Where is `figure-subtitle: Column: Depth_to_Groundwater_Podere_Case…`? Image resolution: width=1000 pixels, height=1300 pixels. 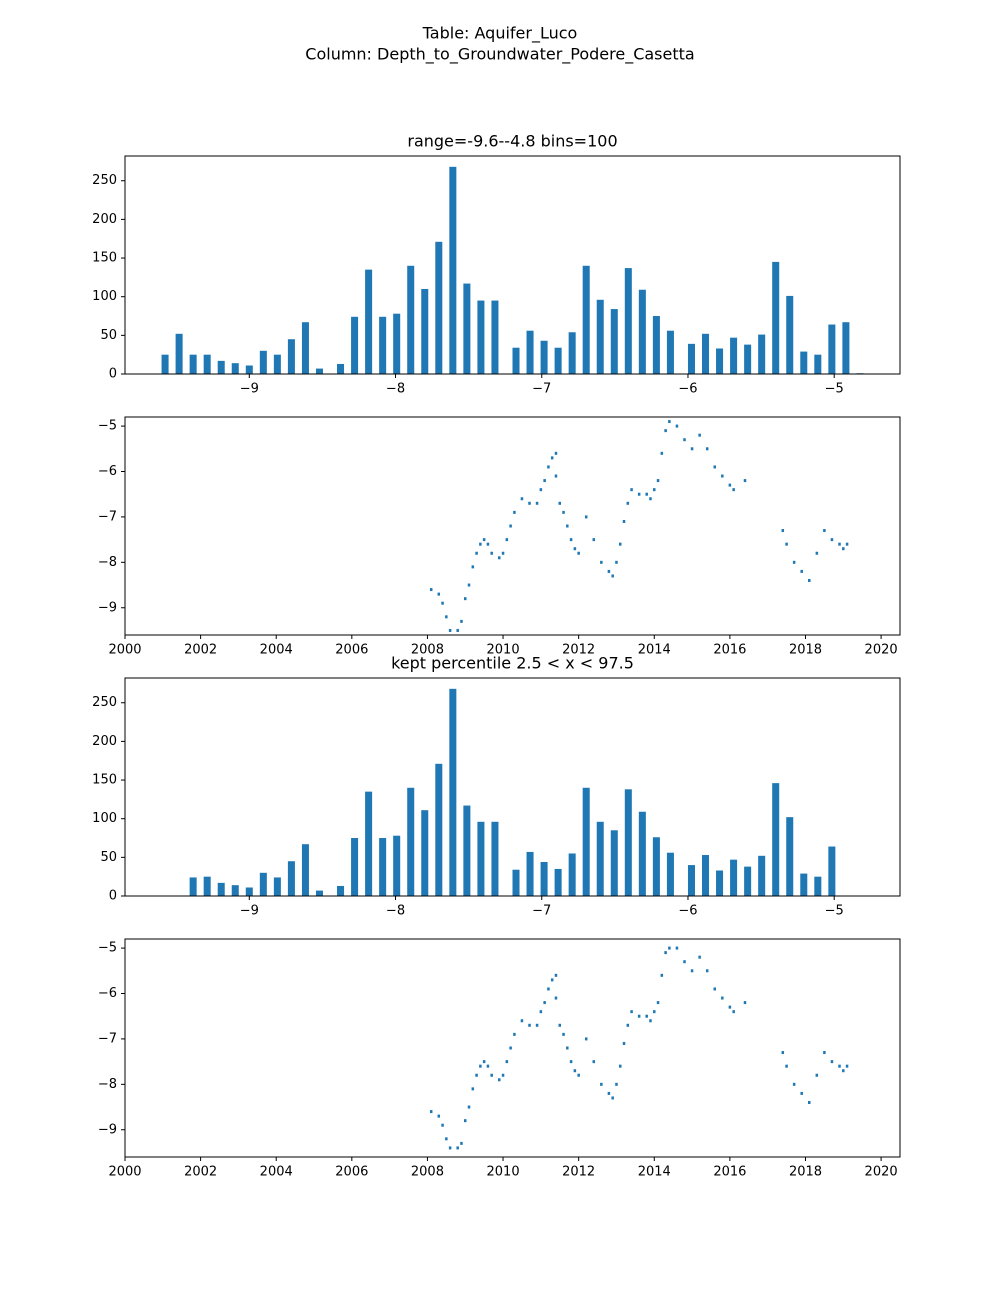 figure-subtitle: Column: Depth_to_Groundwater_Podere_Case… is located at coordinates (499, 55).